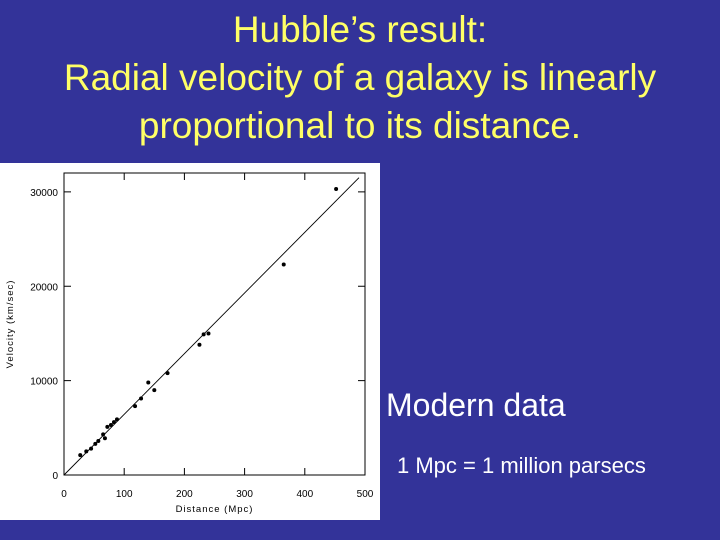  What do you see at coordinates (10, 324) in the screenshot?
I see `y-axis-title: Velocity (km/sec)` at bounding box center [10, 324].